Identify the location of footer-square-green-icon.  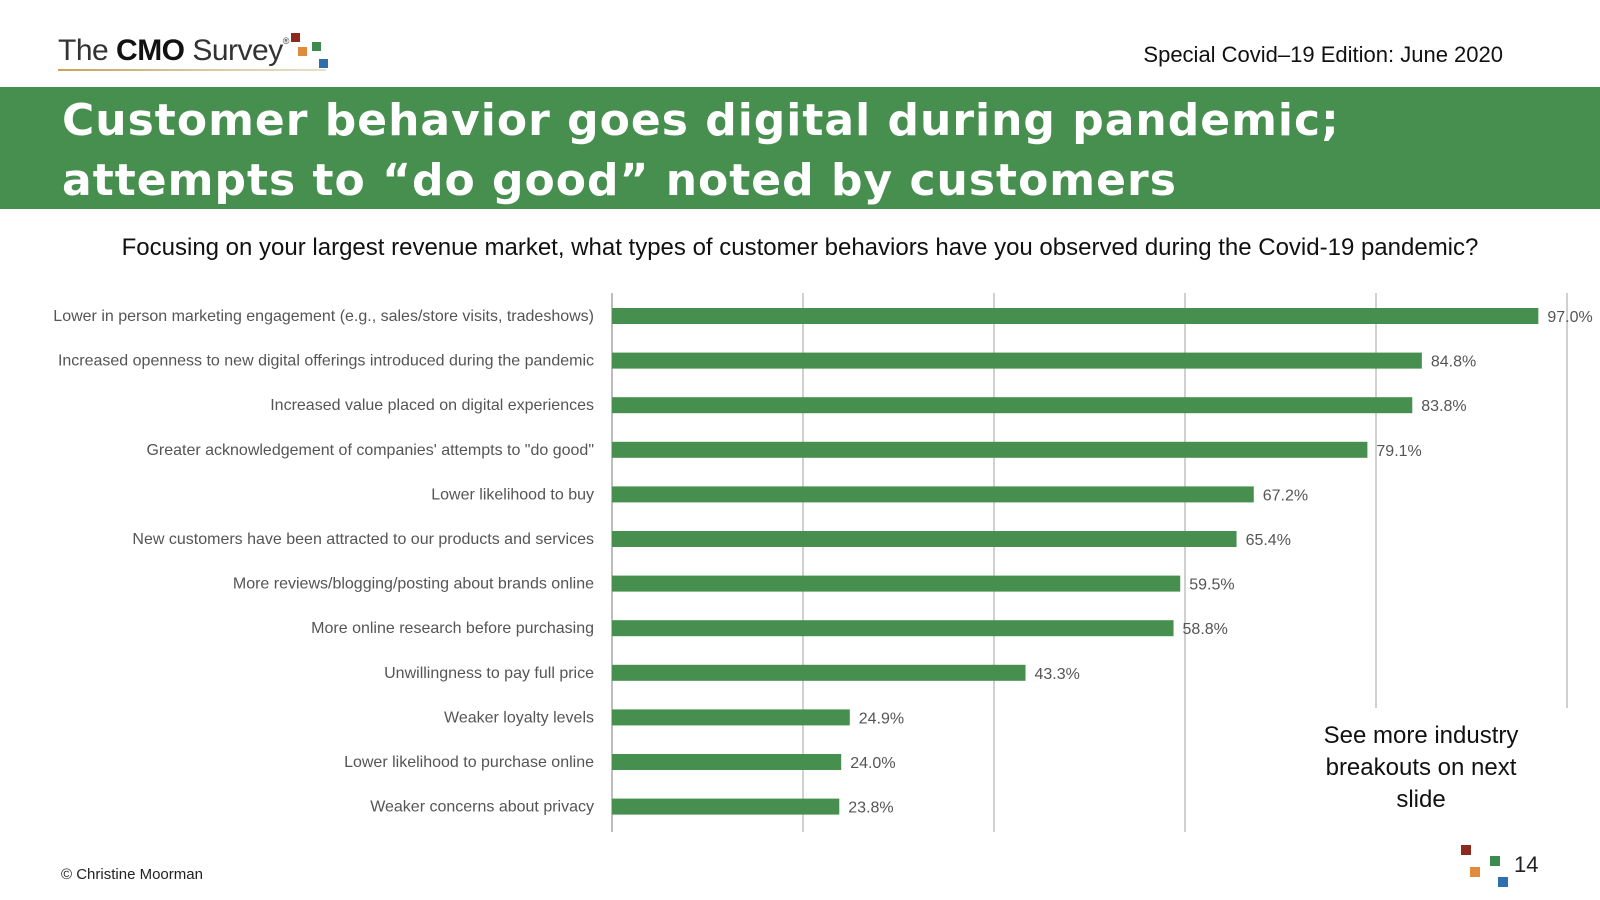
(1495, 861).